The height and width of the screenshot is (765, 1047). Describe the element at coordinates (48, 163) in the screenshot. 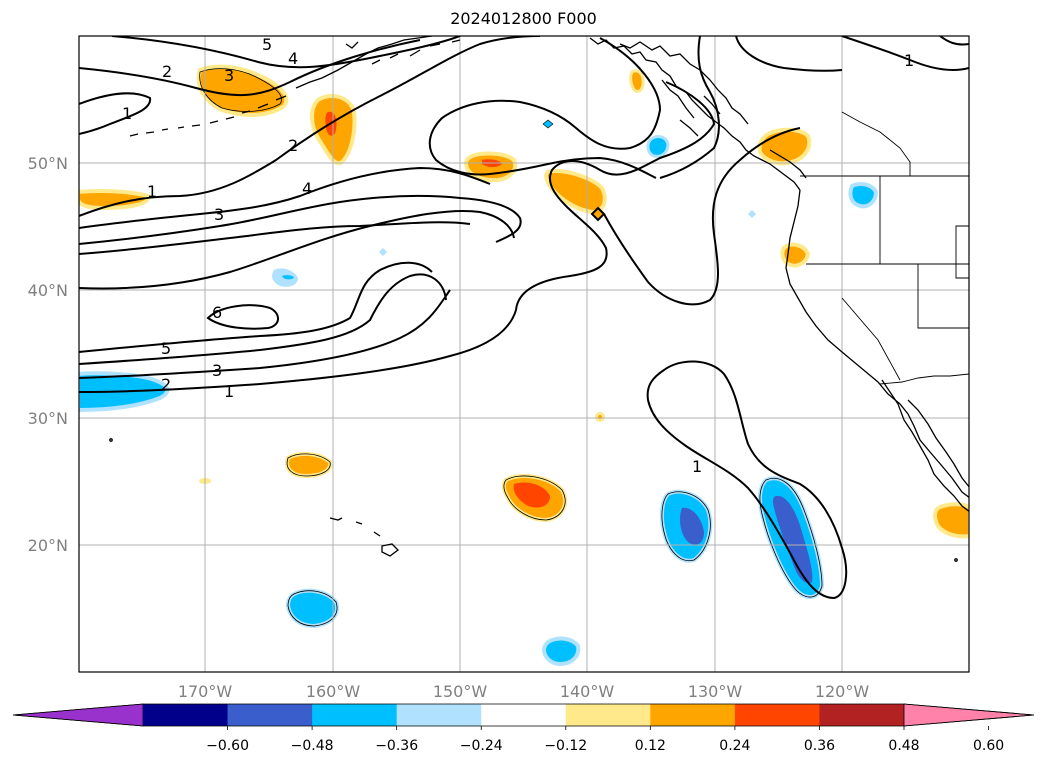

I see `lat-label: 50°N` at that location.